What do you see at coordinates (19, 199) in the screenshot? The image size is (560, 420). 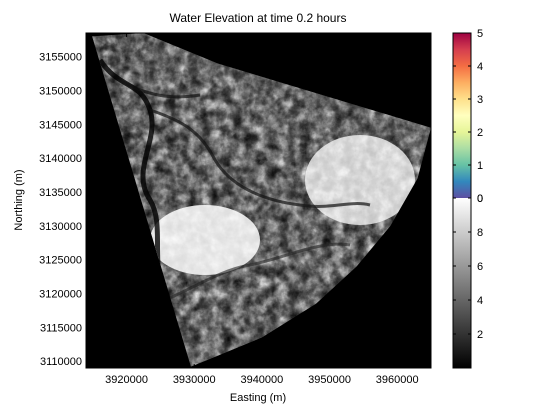 I see `y-axis-label: Northing (m)` at bounding box center [19, 199].